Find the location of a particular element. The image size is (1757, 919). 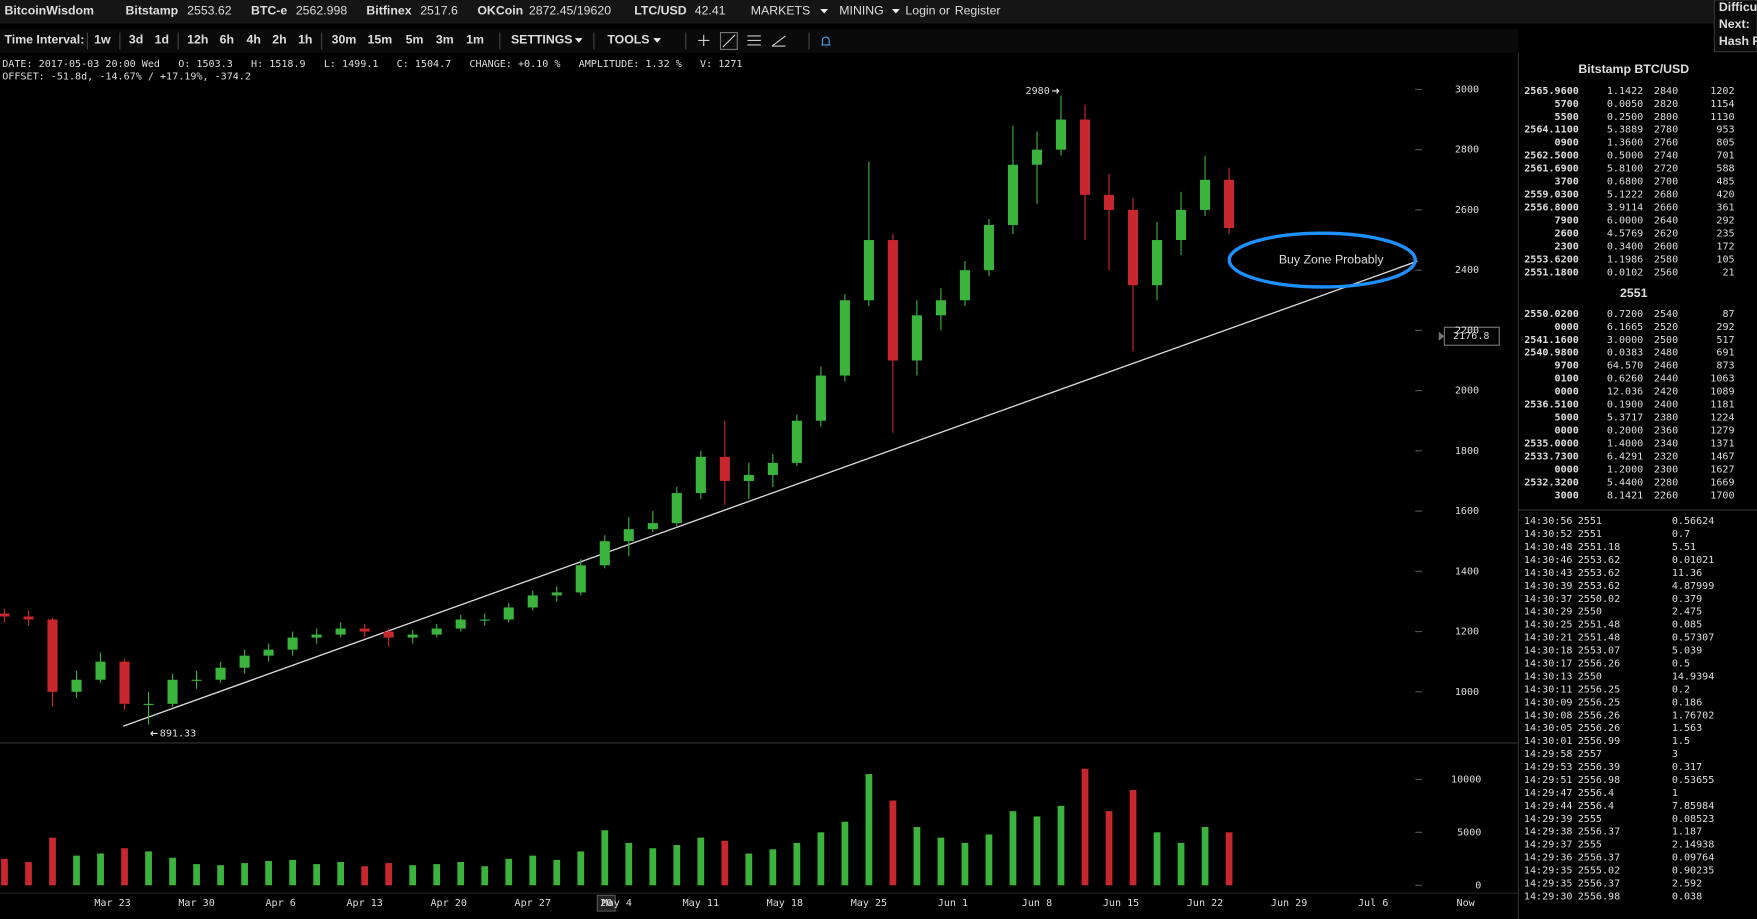

interval-button: 1w is located at coordinates (102, 40).